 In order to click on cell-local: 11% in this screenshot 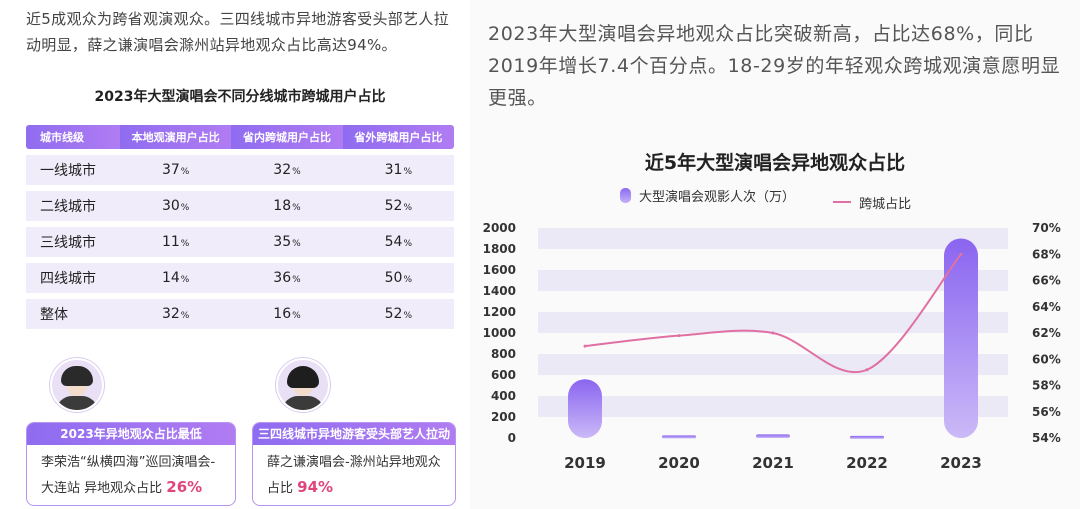, I will do `click(176, 242)`.